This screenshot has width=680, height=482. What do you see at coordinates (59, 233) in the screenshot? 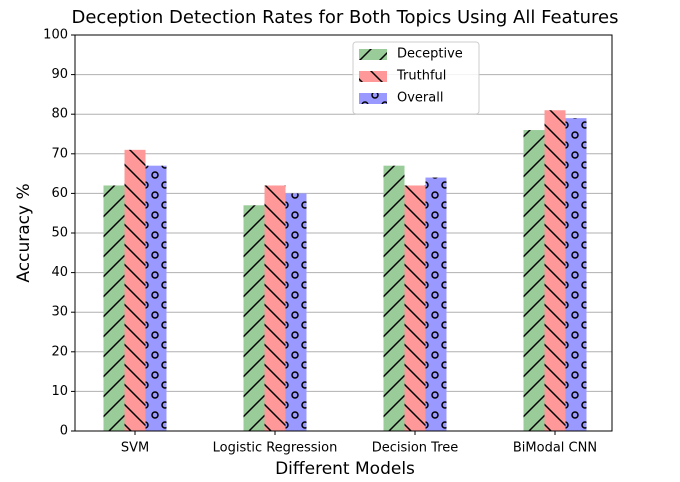
I see `y-tick-label: 50` at bounding box center [59, 233].